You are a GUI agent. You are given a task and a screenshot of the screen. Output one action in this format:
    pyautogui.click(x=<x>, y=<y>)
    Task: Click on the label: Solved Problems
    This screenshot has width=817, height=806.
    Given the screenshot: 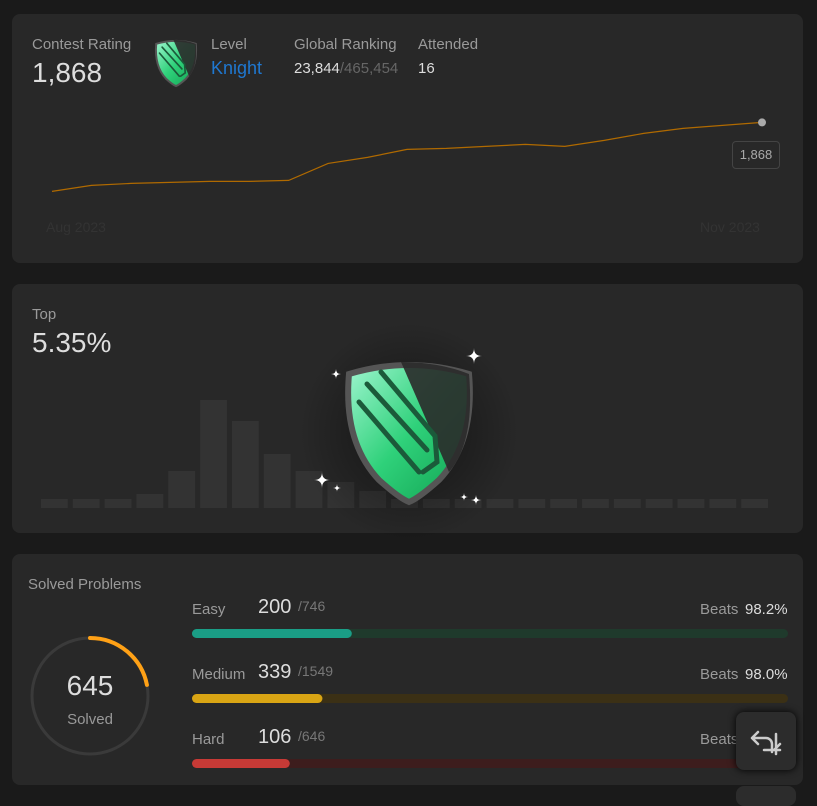 What is the action you would take?
    pyautogui.click(x=85, y=584)
    